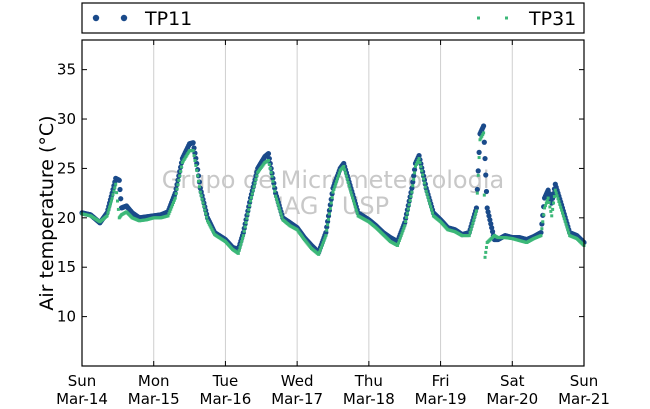 This screenshot has height=409, width=650. I want to click on x-tick-label-day: Sun, so click(584, 381).